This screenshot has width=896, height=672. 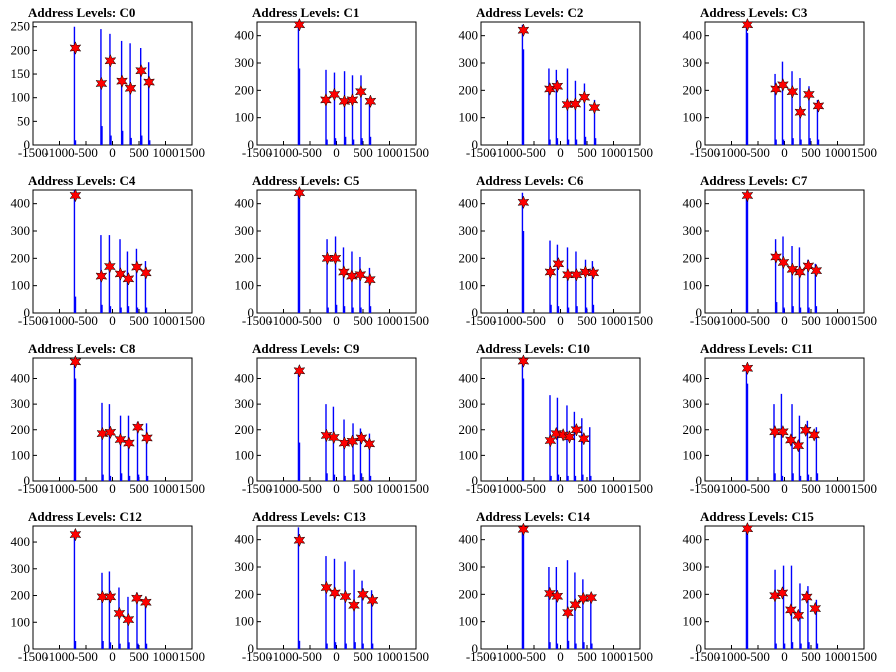 I want to click on y-tick-label: 100, so click(x=21, y=97).